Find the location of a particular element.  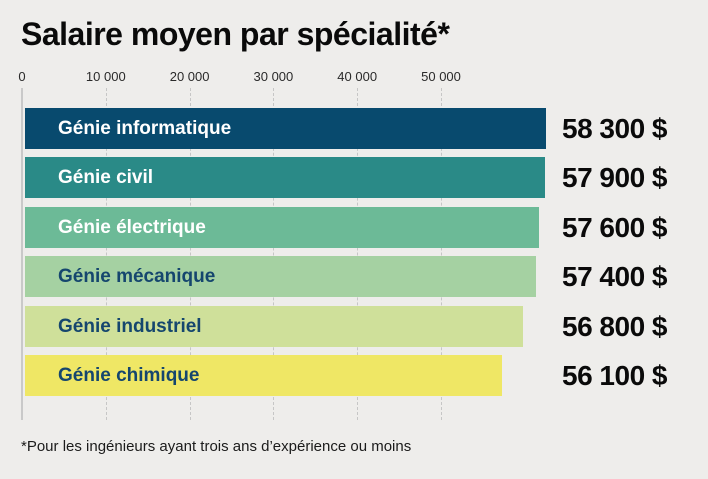

chart-title: Salaire moyen par spécialité* is located at coordinates (235, 34).